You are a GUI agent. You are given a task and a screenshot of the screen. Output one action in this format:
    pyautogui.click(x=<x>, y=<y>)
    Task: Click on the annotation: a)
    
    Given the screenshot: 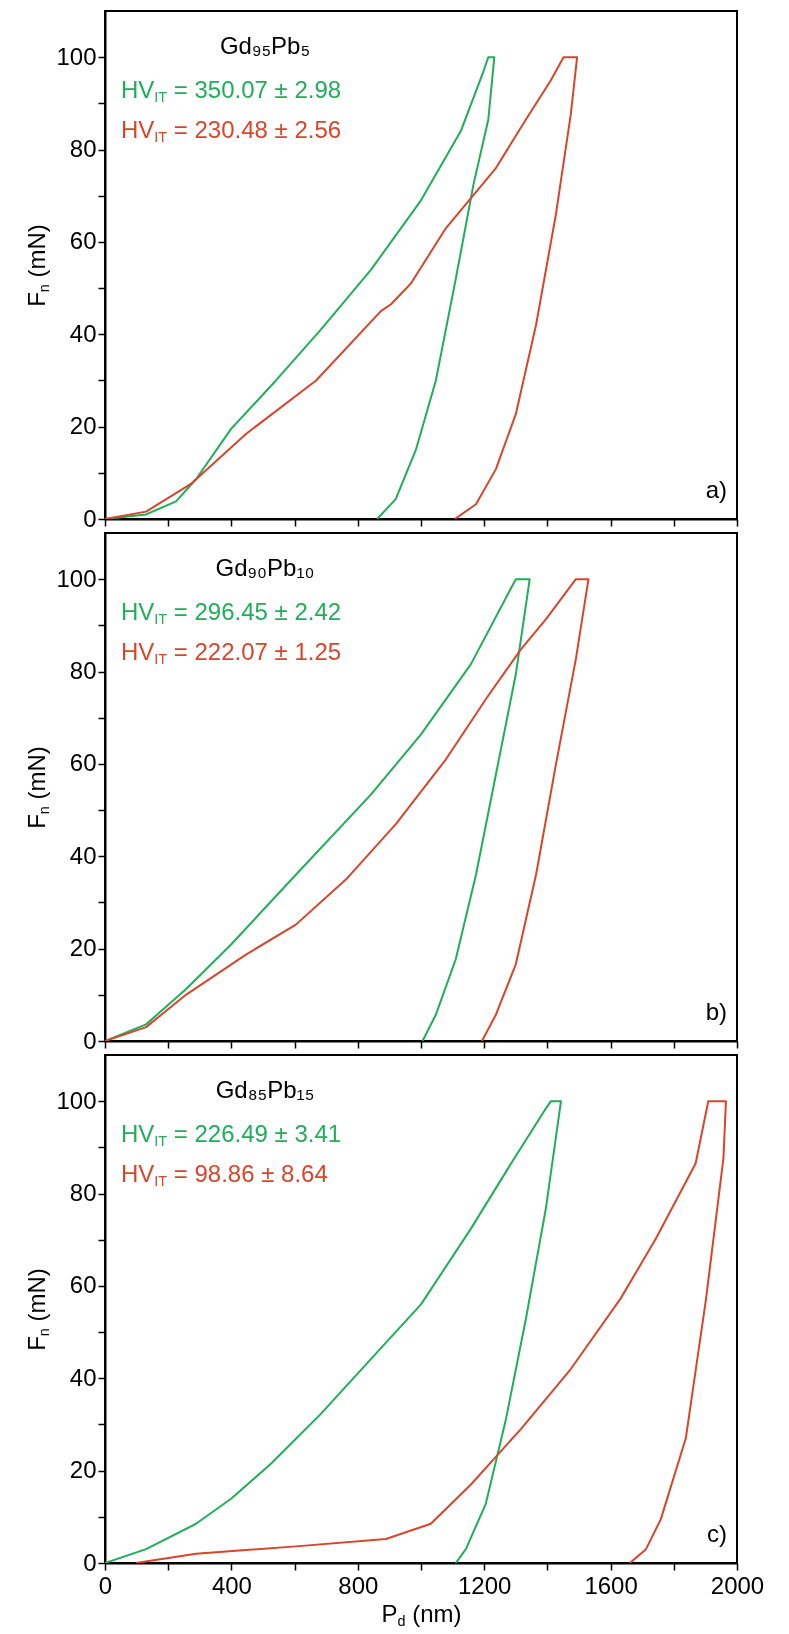 What is the action you would take?
    pyautogui.click(x=716, y=489)
    